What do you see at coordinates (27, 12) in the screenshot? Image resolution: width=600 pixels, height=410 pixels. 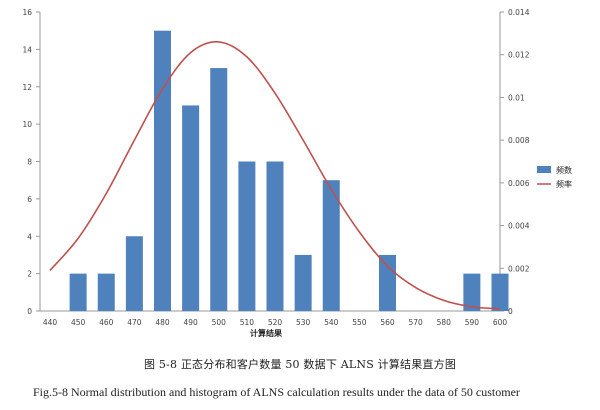 I see `y-tick-label: 16` at bounding box center [27, 12].